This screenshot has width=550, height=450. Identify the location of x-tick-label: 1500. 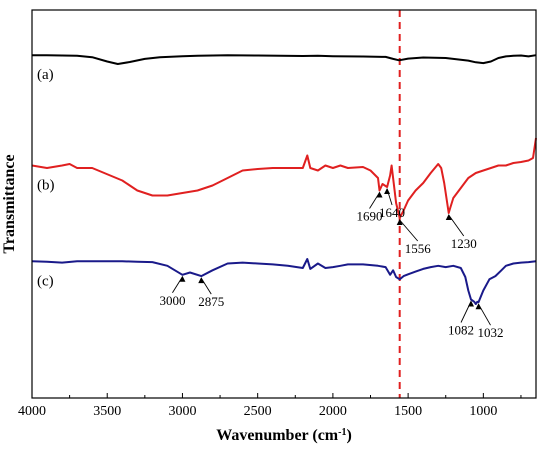
(408, 411).